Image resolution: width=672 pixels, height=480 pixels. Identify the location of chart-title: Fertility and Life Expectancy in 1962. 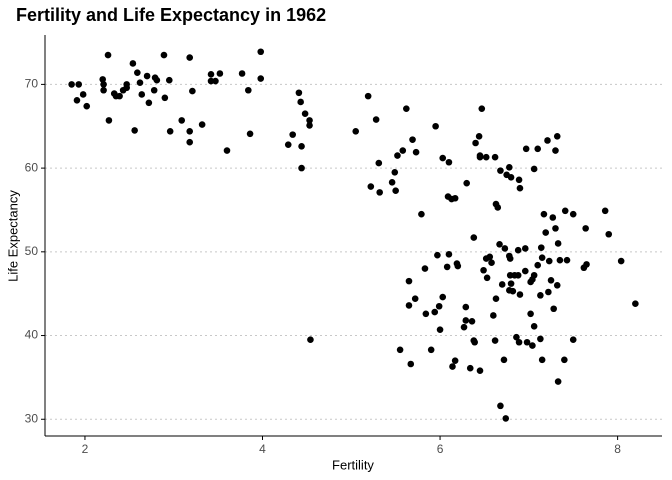
(171, 15).